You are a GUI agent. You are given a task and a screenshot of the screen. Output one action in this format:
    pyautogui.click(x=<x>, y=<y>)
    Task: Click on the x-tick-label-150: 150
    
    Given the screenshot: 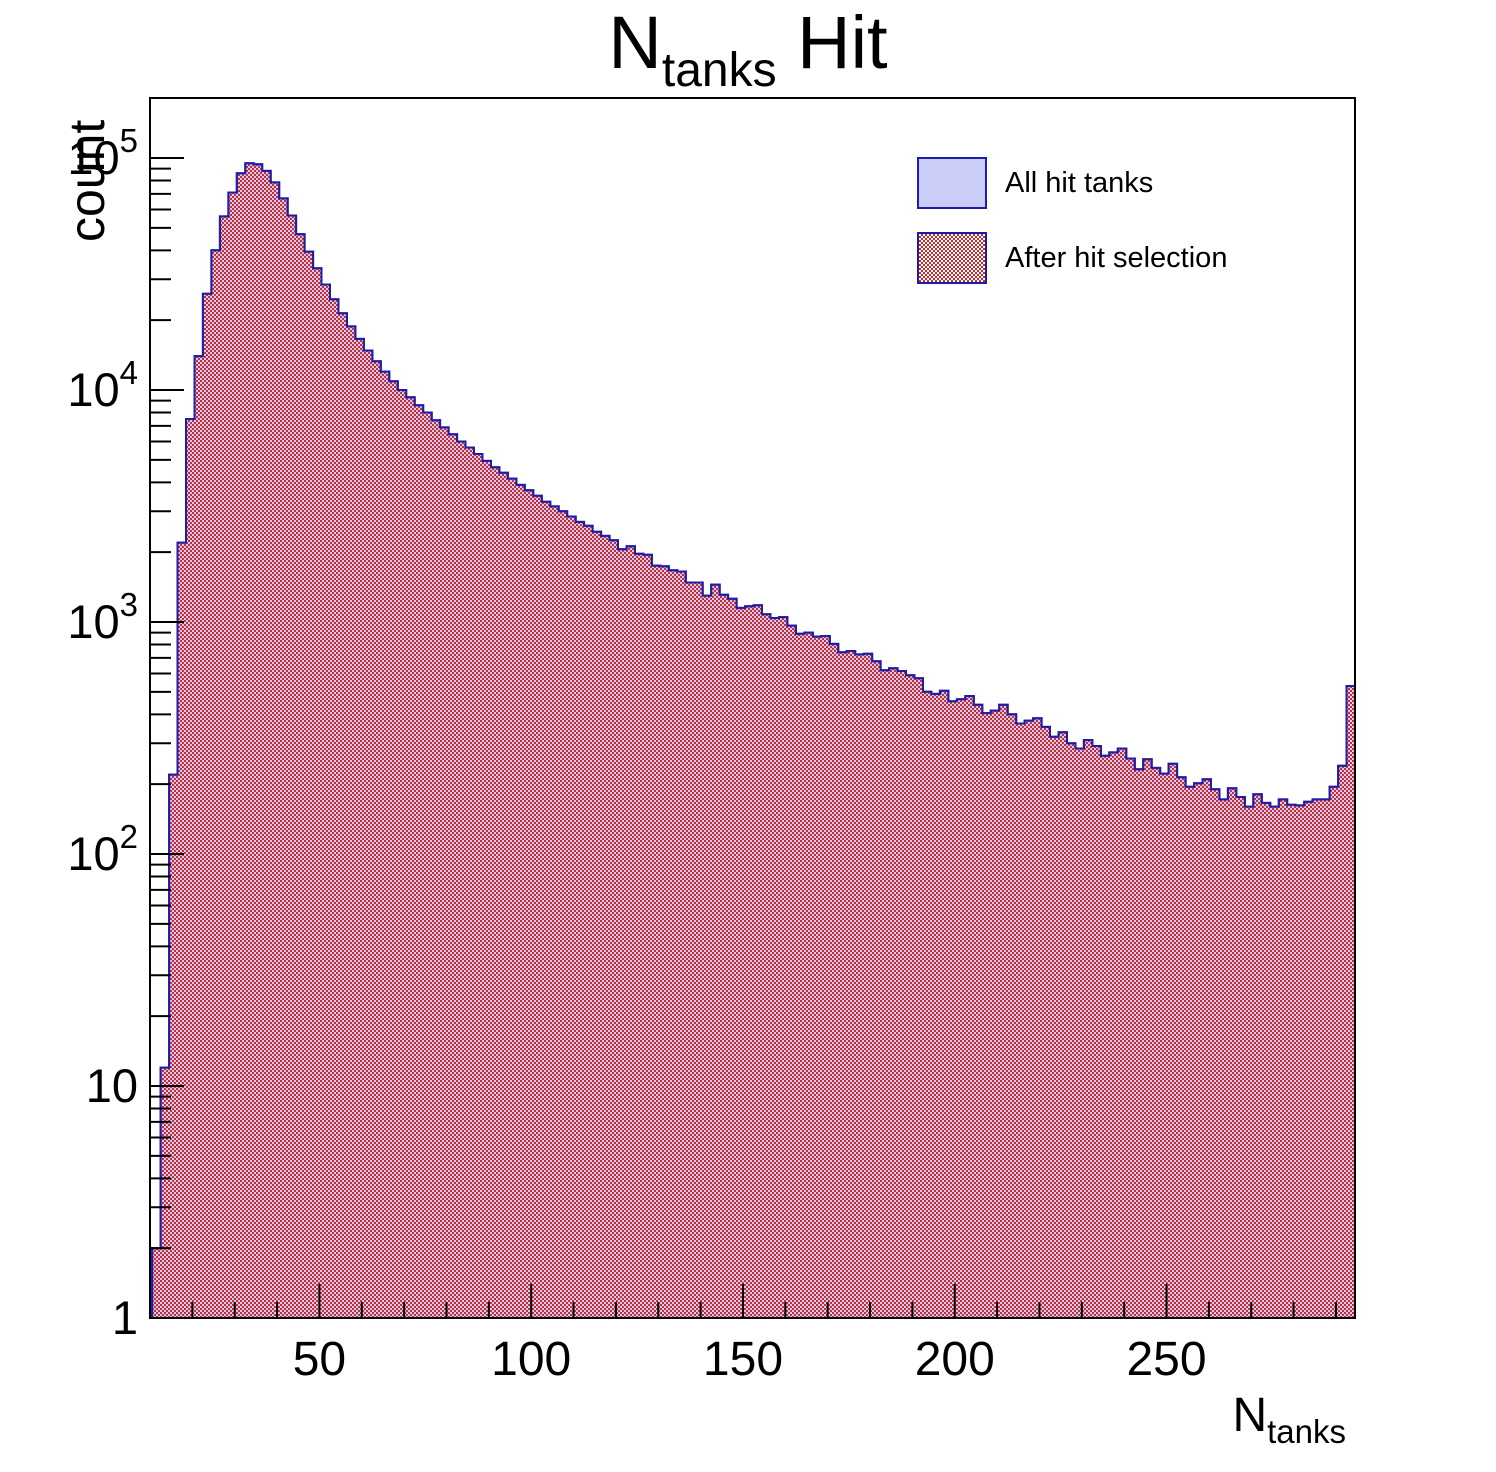 What is the action you would take?
    pyautogui.click(x=743, y=1359)
    